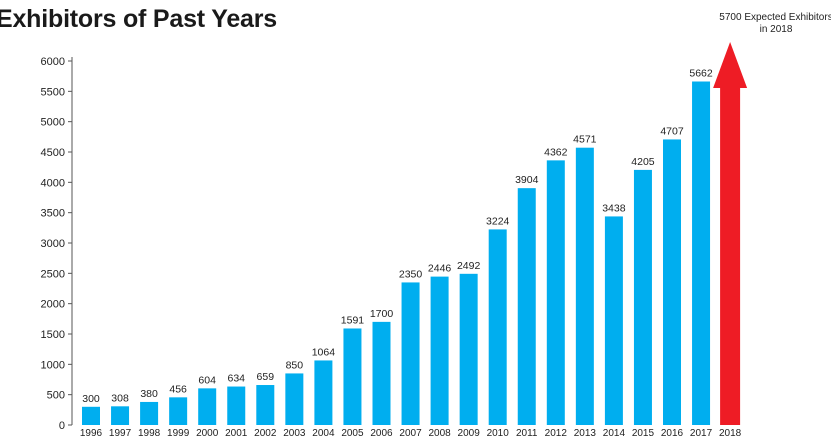  What do you see at coordinates (642, 297) in the screenshot?
I see `bar-2015` at bounding box center [642, 297].